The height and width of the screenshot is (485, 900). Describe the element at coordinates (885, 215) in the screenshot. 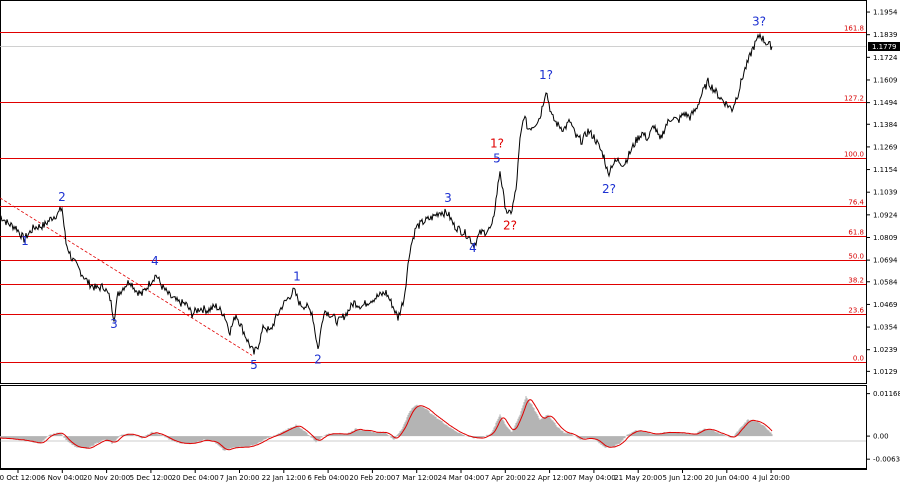

I see `price-tick-label-9: 1.0924` at that location.